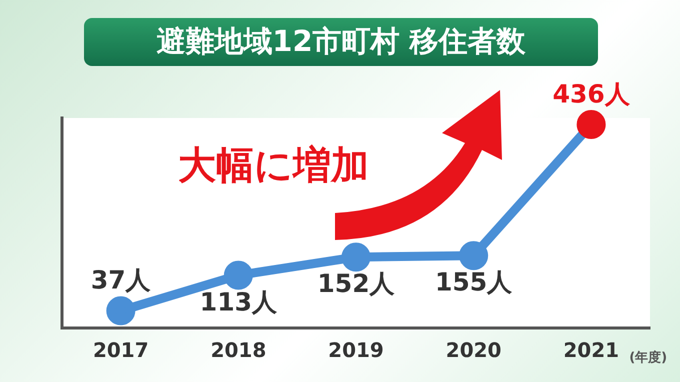 The image size is (680, 382). I want to click on data-label: 436人, so click(591, 94).